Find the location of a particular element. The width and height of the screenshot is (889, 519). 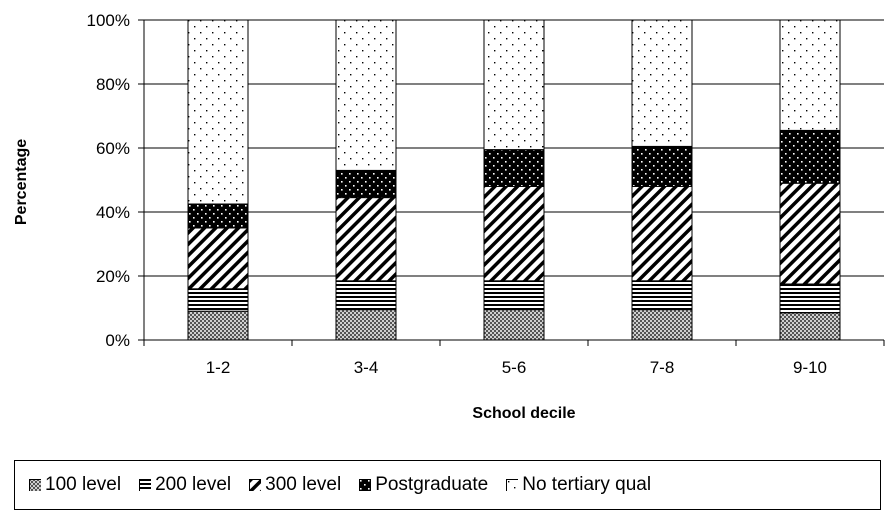

x-tick-label: 5-6 is located at coordinates (514, 367).